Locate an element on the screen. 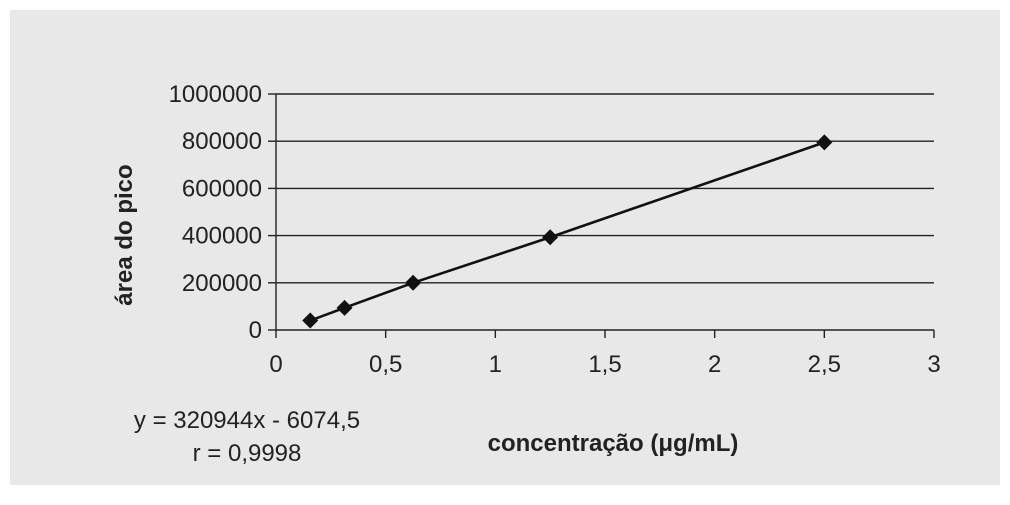 This screenshot has width=1010, height=505. y-tick-labels: 0 200000 400000 600000 800000 1000000 is located at coordinates (215, 212).